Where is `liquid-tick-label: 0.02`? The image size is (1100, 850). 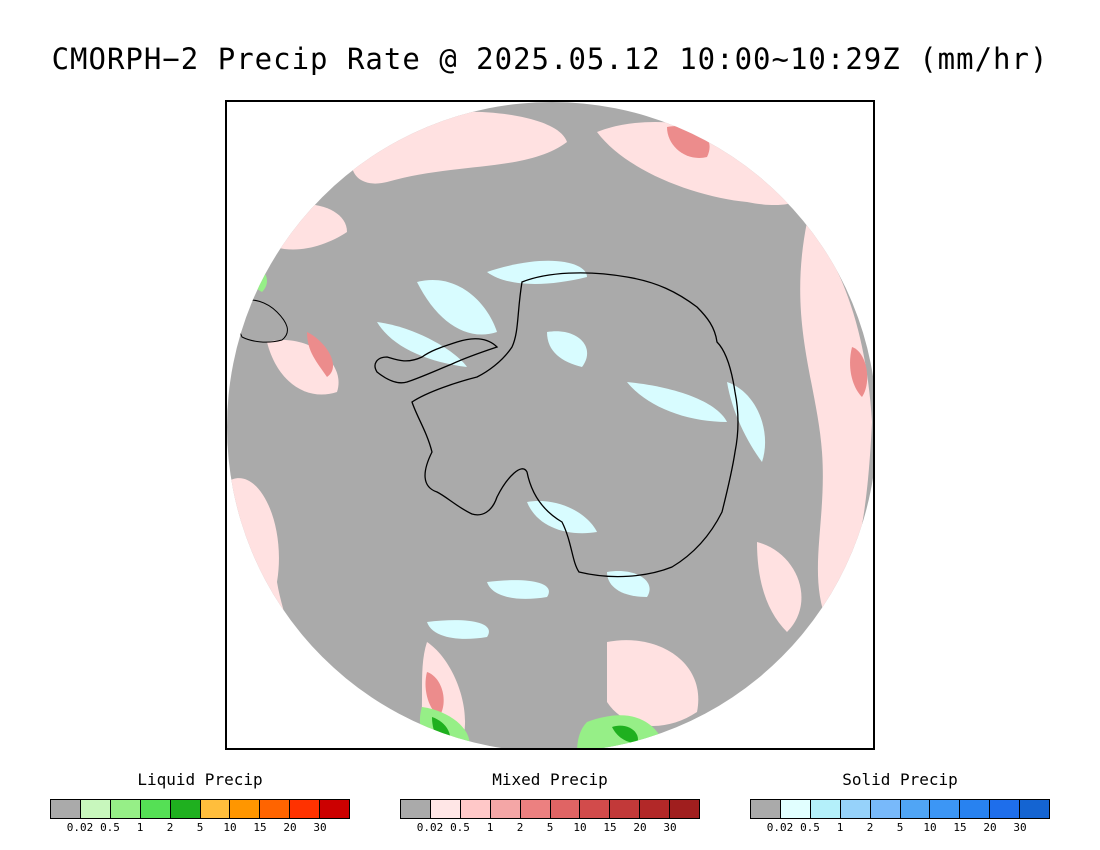
liquid-tick-label: 0.02 is located at coordinates (80, 827).